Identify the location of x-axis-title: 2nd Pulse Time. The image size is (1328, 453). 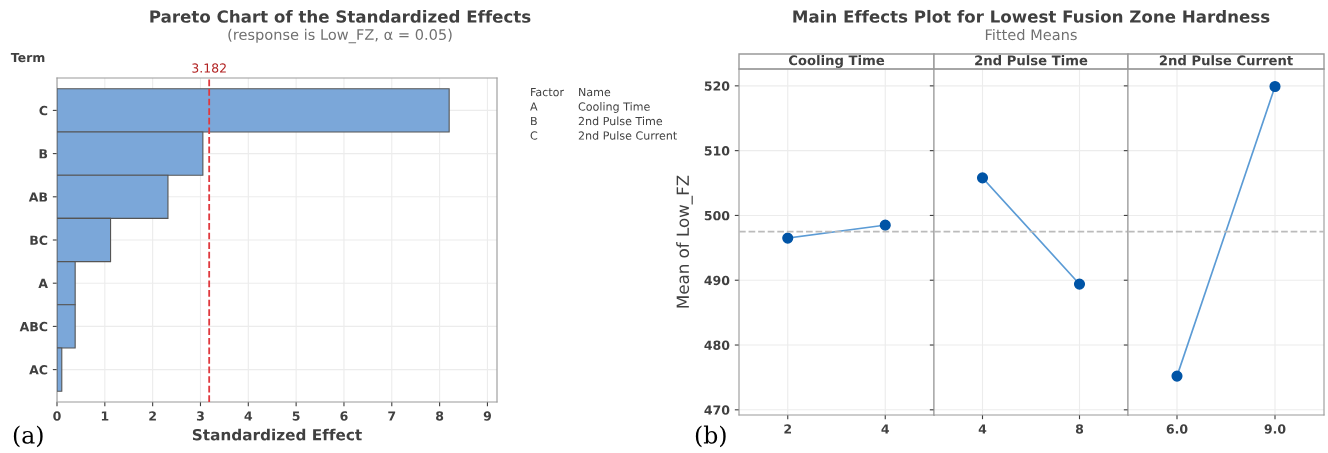
(1031, 60).